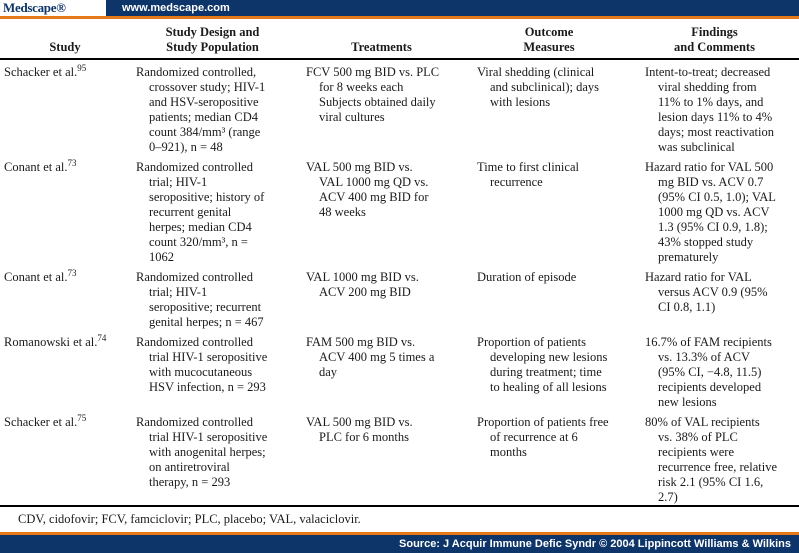  What do you see at coordinates (65, 370) in the screenshot?
I see `study-cell: Romanowski et al.74` at bounding box center [65, 370].